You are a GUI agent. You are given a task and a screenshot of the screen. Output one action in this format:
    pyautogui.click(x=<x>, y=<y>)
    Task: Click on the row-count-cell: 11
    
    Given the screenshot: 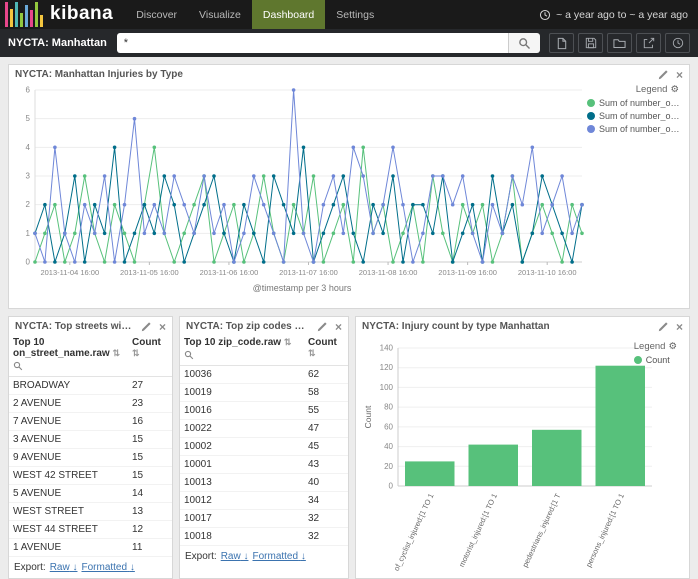 What is the action you would take?
    pyautogui.click(x=150, y=547)
    